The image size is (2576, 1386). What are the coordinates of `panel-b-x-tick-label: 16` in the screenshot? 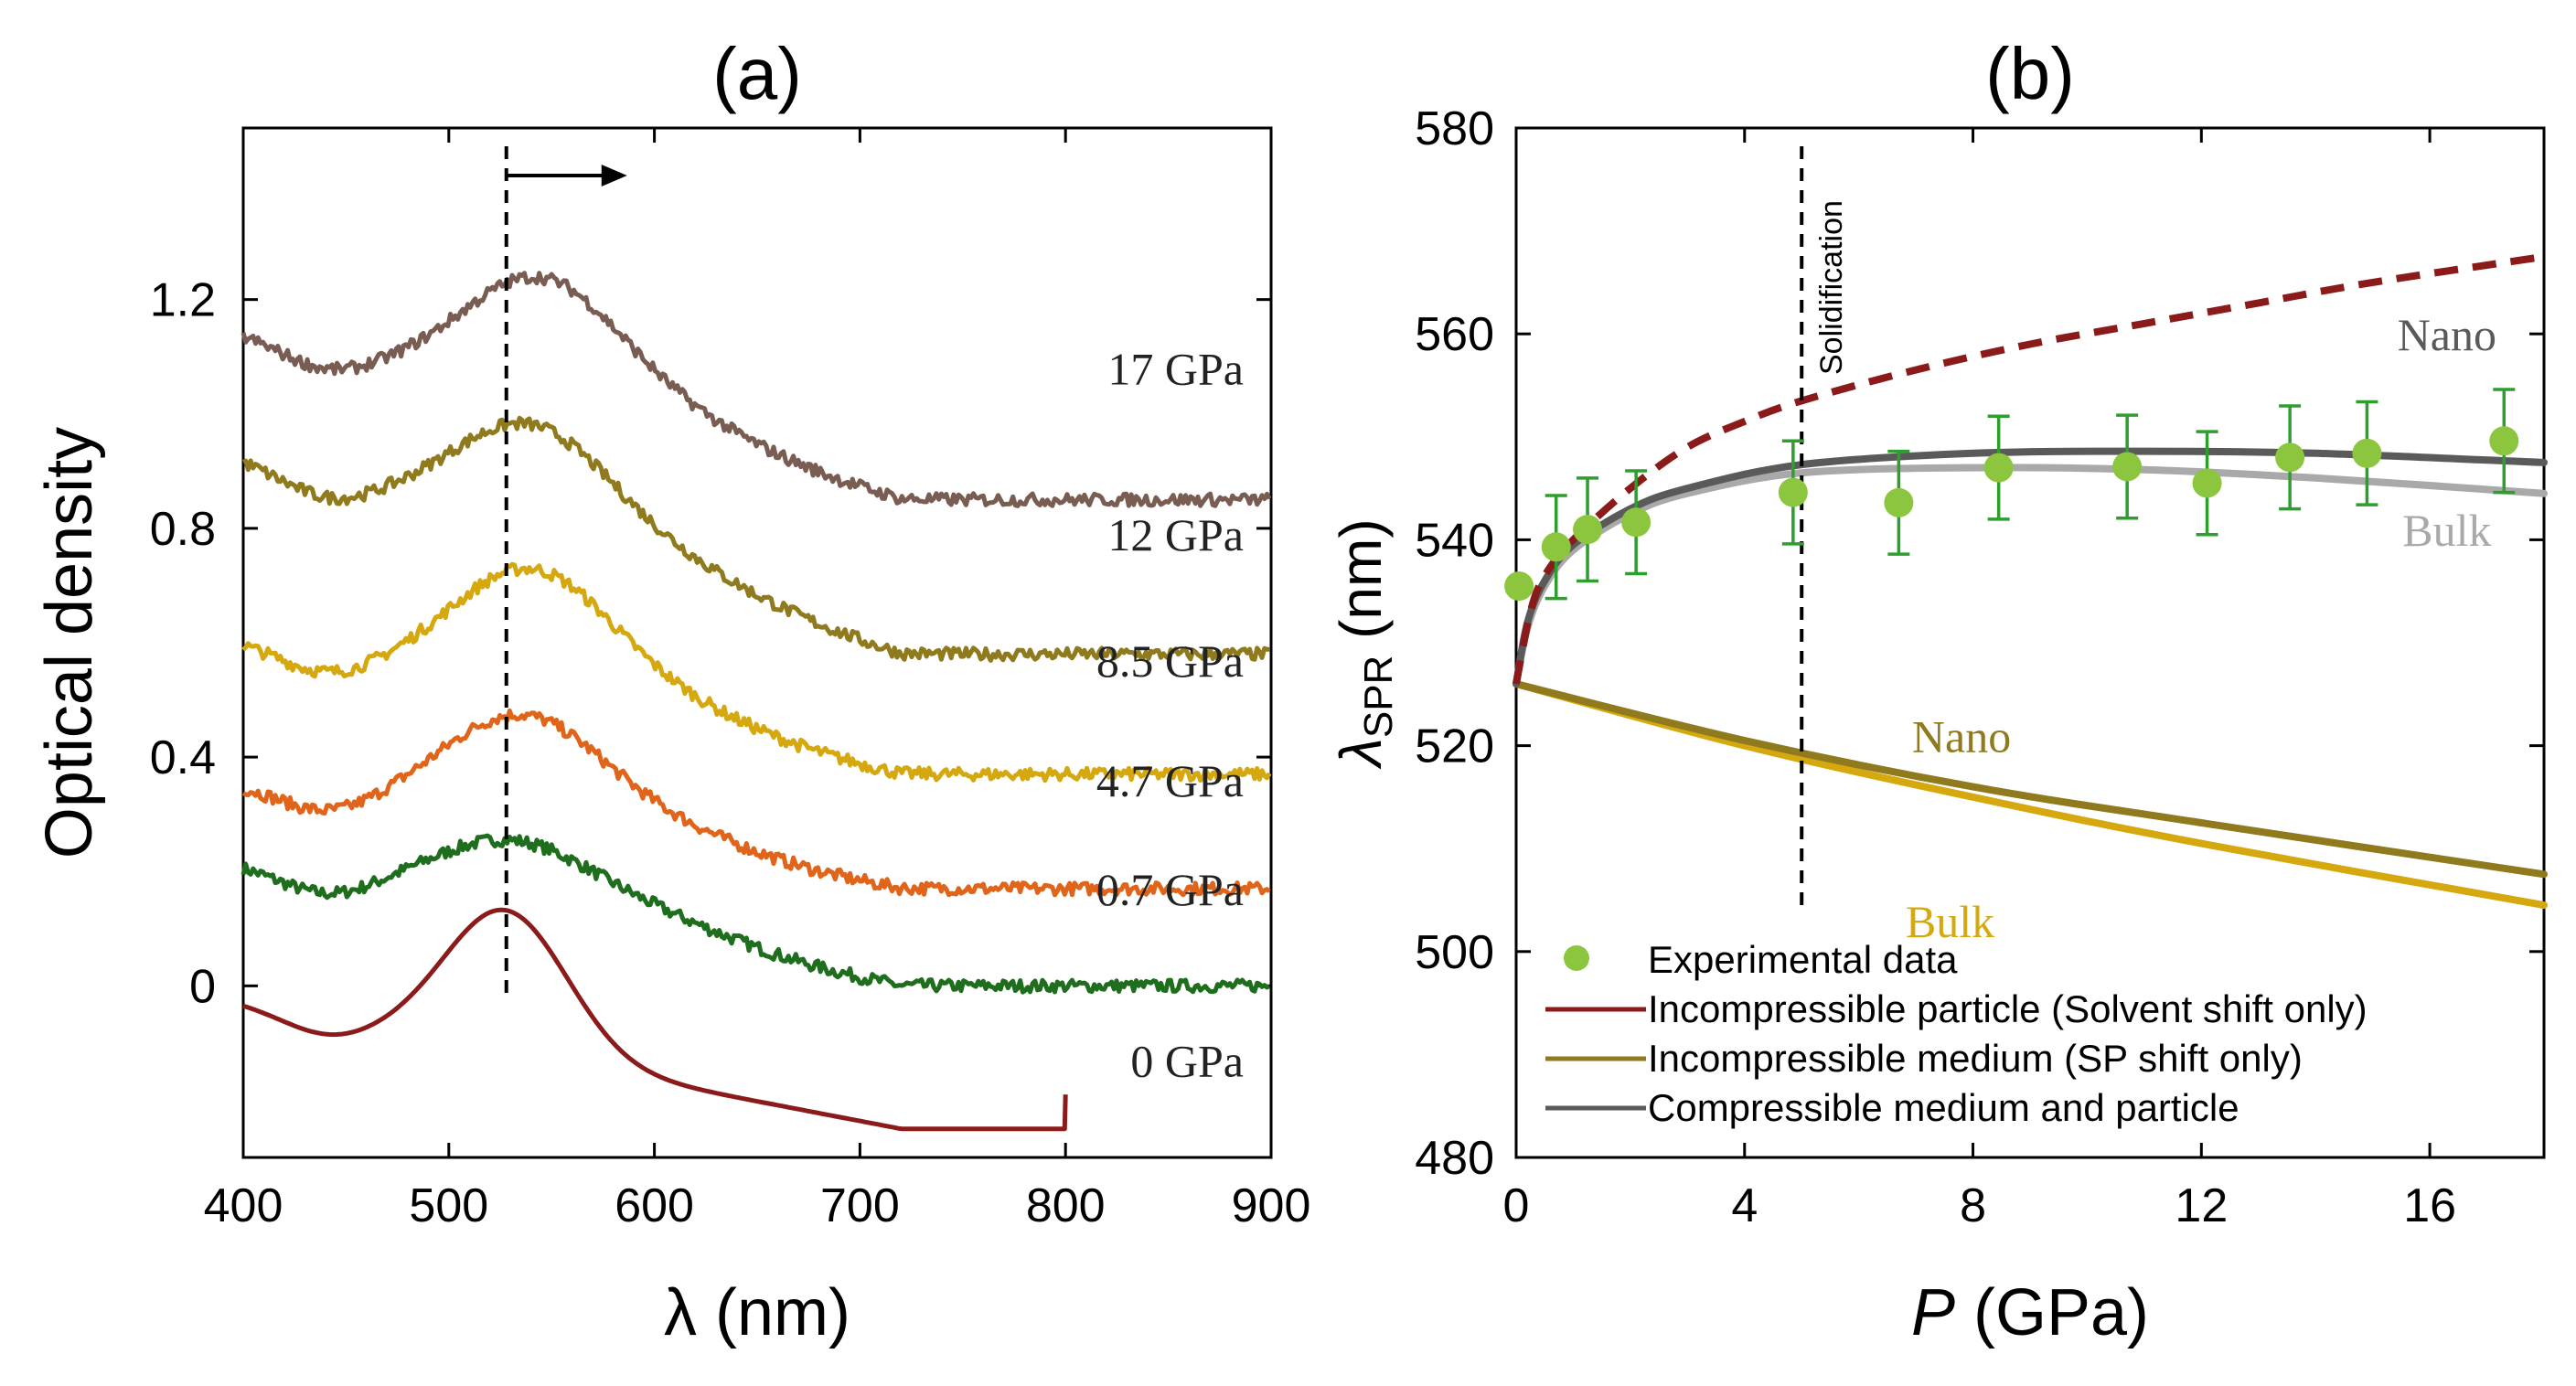 It's located at (2429, 1205).